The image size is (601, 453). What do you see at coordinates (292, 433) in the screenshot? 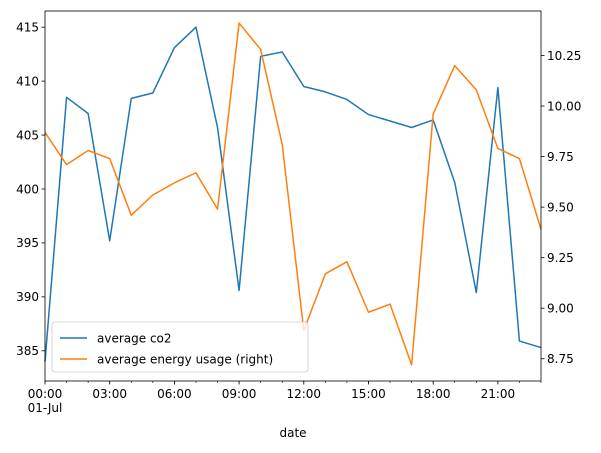
I see `x-axis-label: date` at bounding box center [292, 433].